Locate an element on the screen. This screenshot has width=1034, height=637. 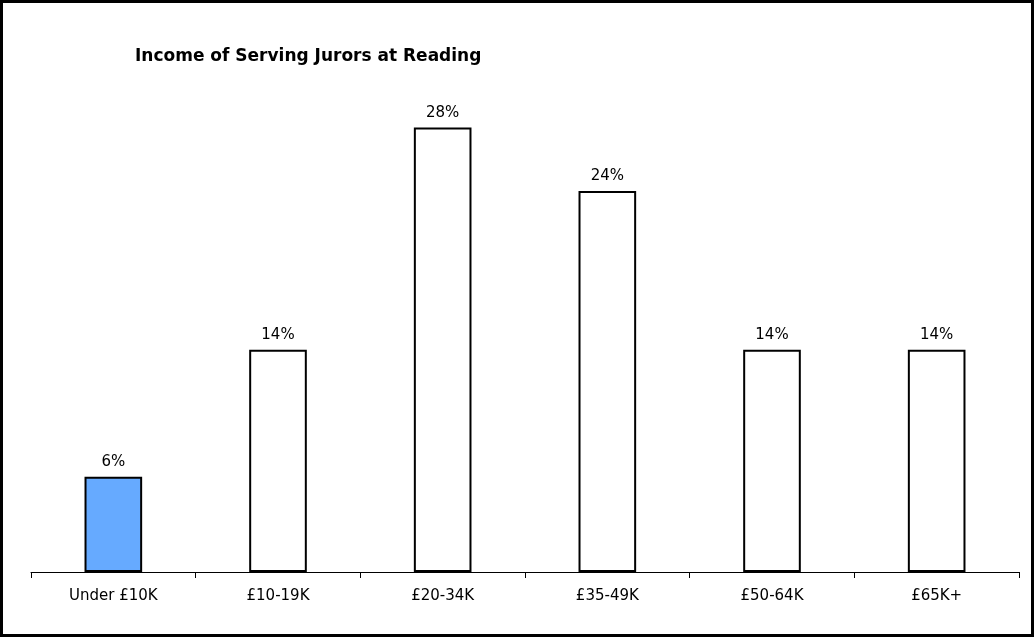
x-tick-label: £65K+ is located at coordinates (937, 594).